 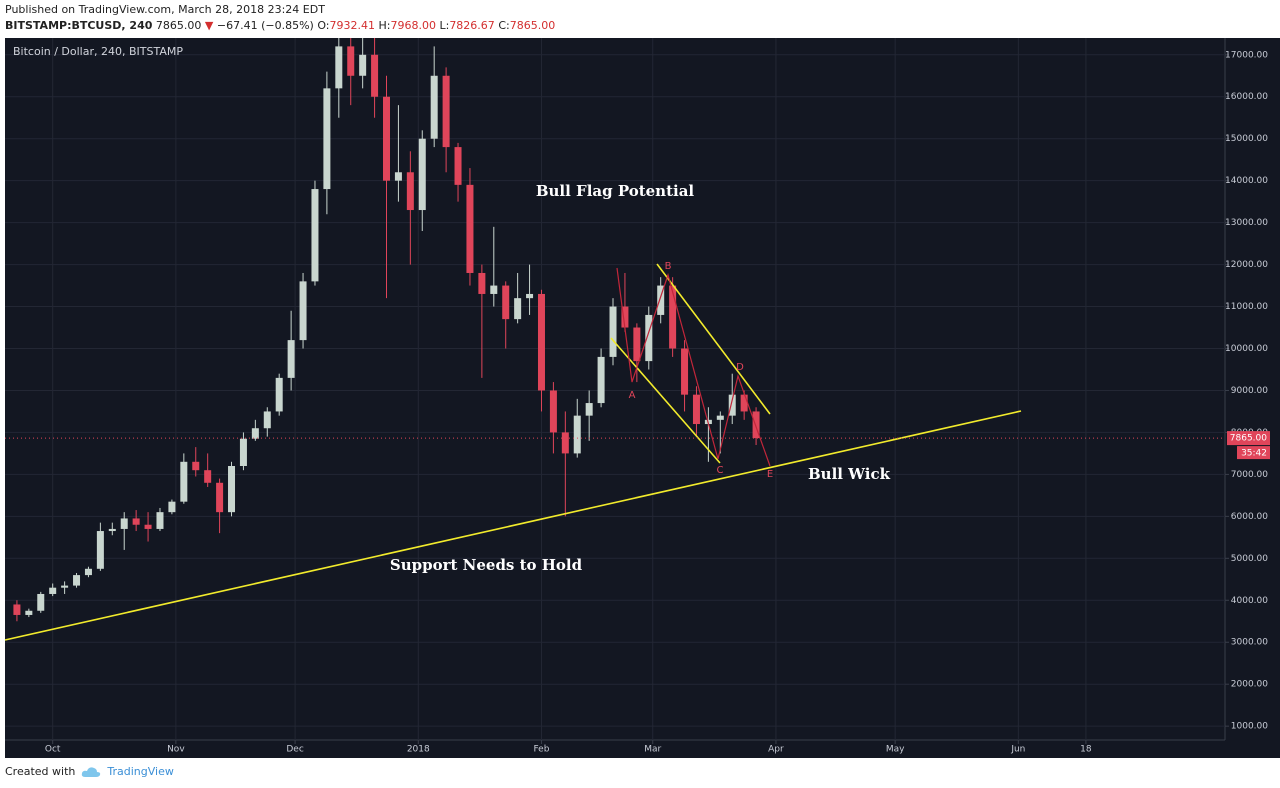 What do you see at coordinates (444, 25) in the screenshot?
I see `low-label: L:` at bounding box center [444, 25].